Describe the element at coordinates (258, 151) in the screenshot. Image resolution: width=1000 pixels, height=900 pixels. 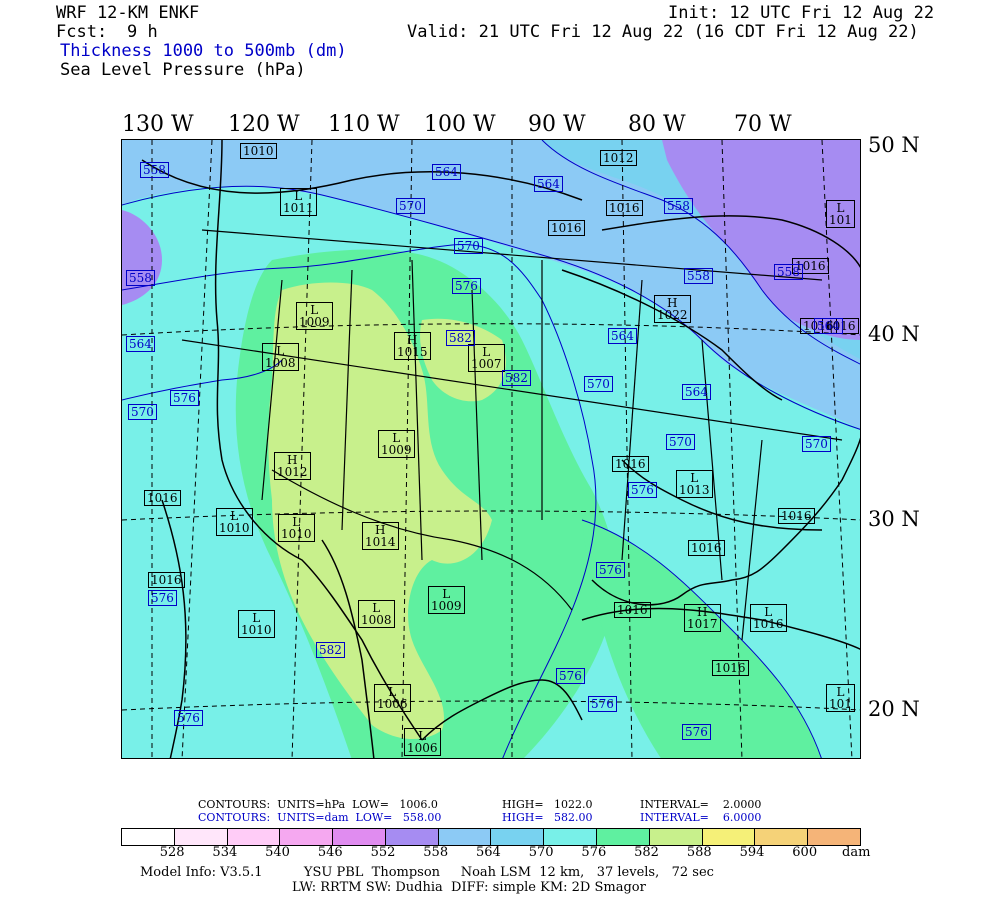
I see `pressure-label: 1010` at that location.